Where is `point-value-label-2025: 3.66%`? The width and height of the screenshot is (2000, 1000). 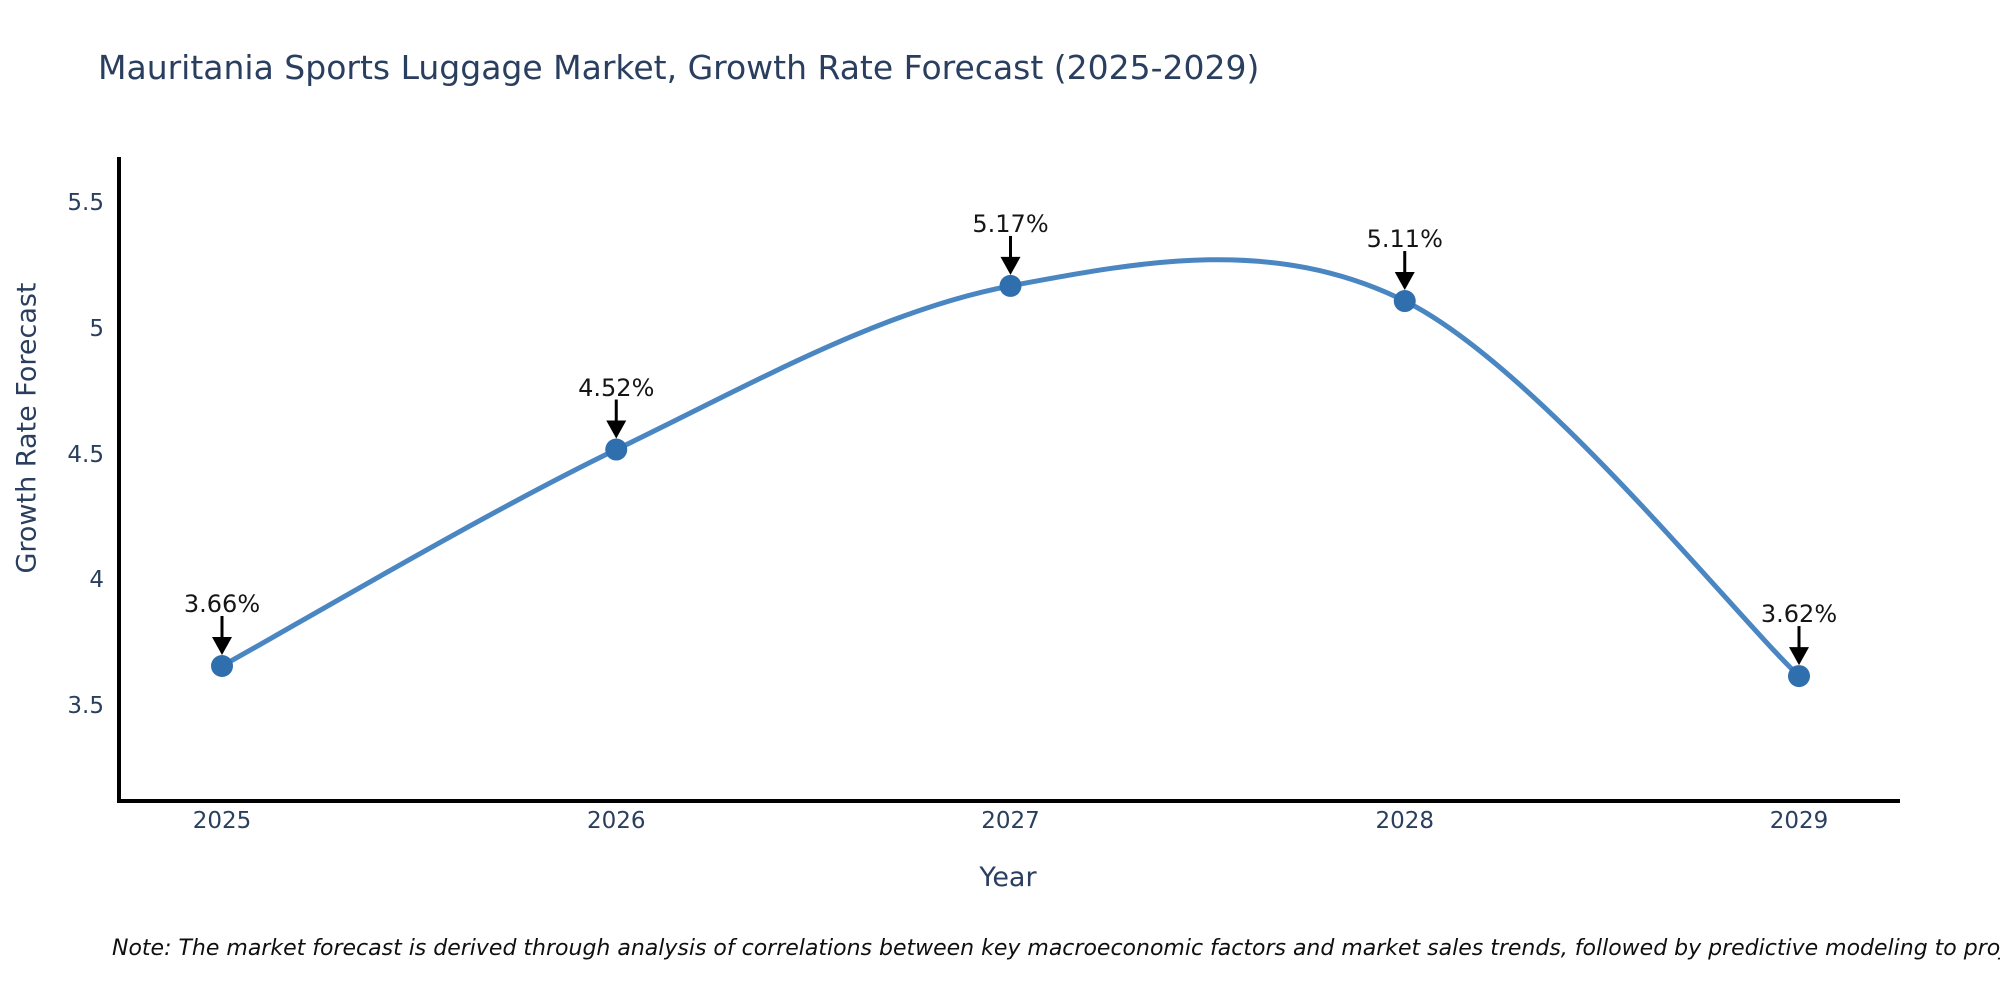 point-value-label-2025: 3.66% is located at coordinates (222, 604).